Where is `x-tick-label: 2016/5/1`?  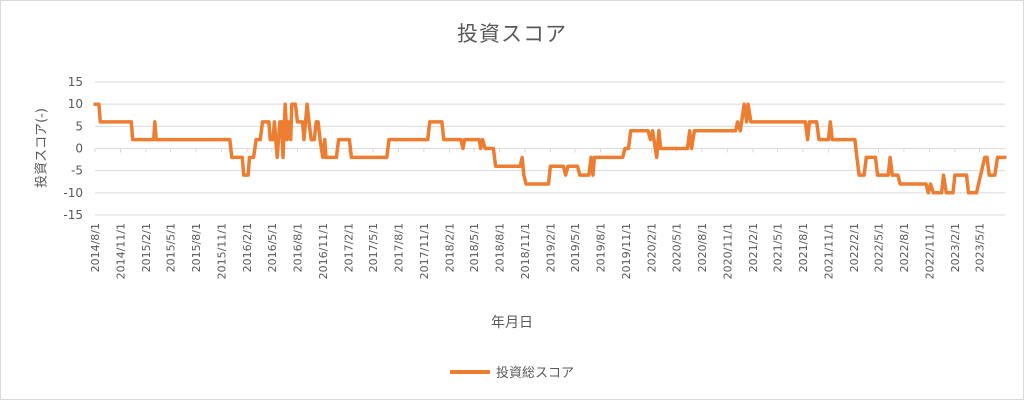 x-tick-label: 2016/5/1 is located at coordinates (272, 247).